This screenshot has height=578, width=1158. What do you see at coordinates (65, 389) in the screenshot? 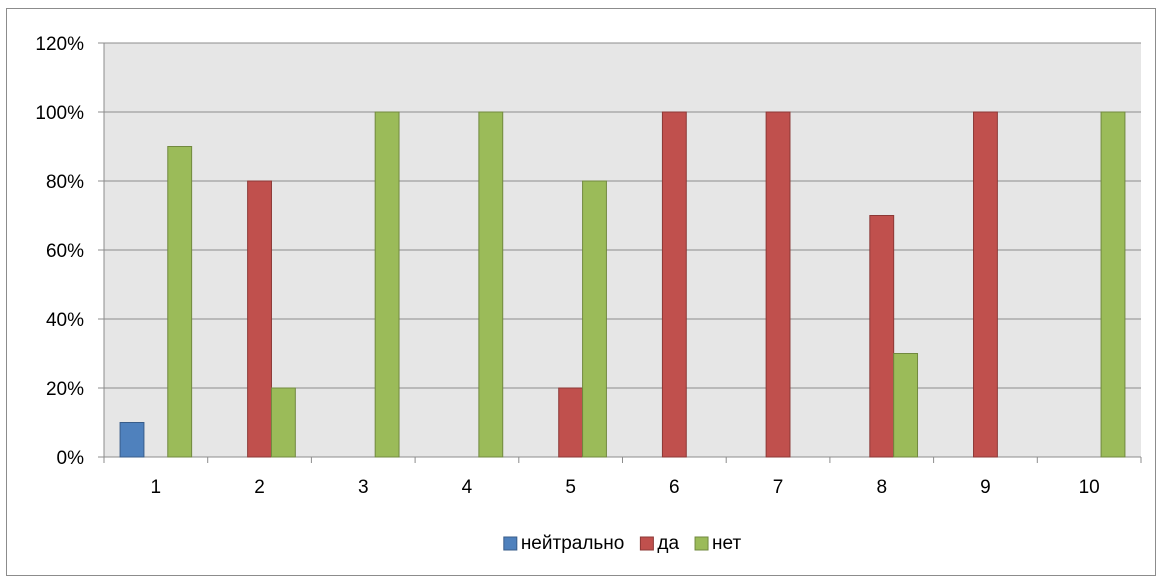
I see `y-tick-label: 20%` at bounding box center [65, 389].